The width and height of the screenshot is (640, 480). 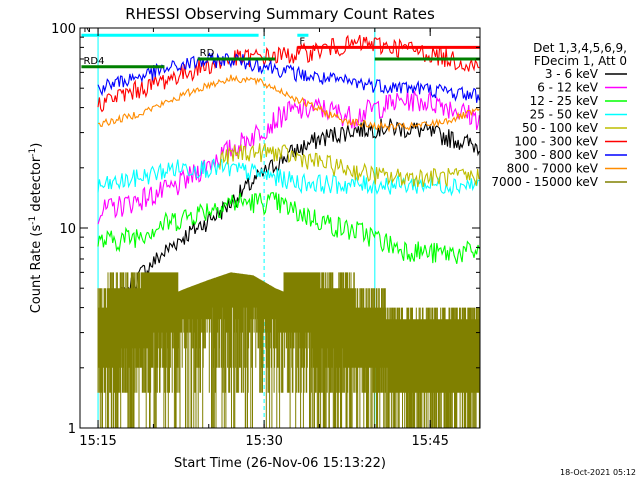 I want to click on y-axis-label: Count Rate (s-1 detector-1), so click(x=36, y=228).